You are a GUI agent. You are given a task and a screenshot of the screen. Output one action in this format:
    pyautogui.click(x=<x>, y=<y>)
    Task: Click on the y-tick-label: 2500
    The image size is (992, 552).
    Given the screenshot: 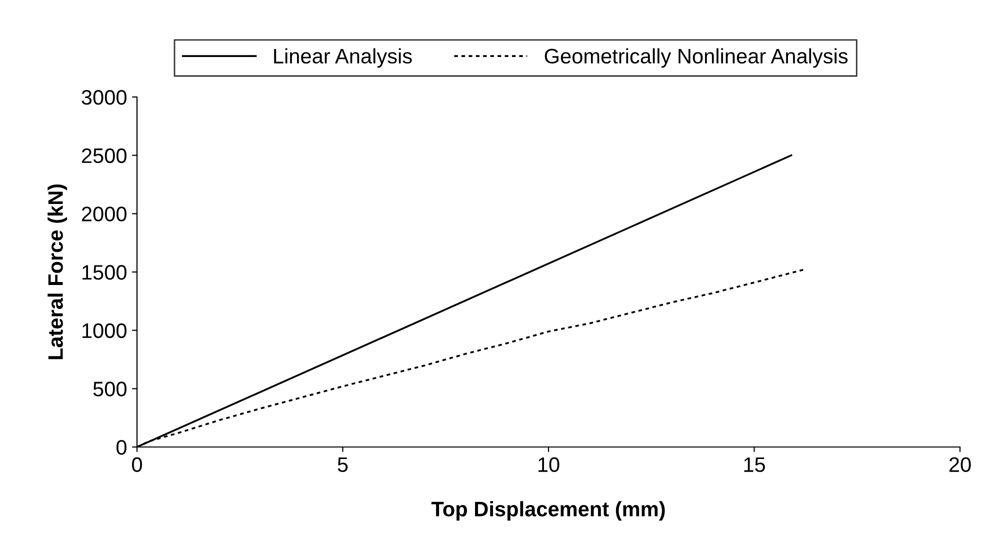 What is the action you would take?
    pyautogui.click(x=104, y=156)
    